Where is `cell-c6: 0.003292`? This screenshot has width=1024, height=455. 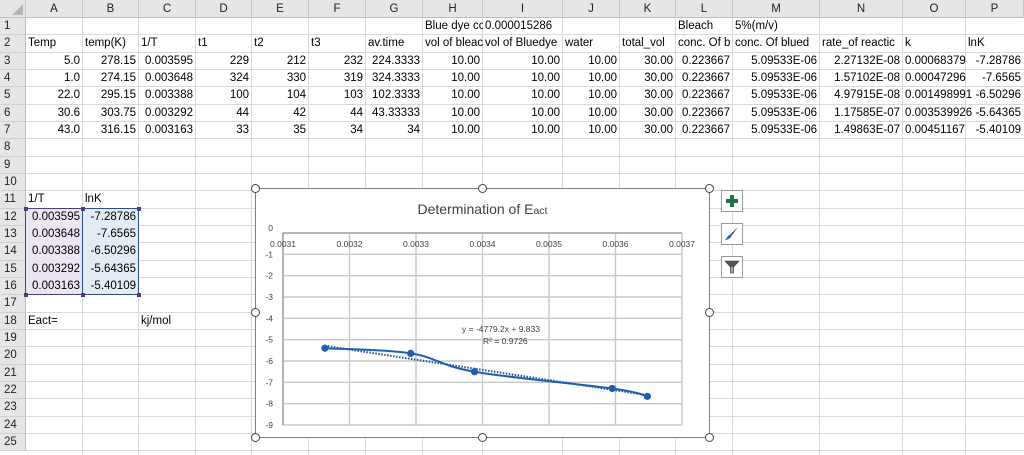 cell-c6: 0.003292 is located at coordinates (169, 112).